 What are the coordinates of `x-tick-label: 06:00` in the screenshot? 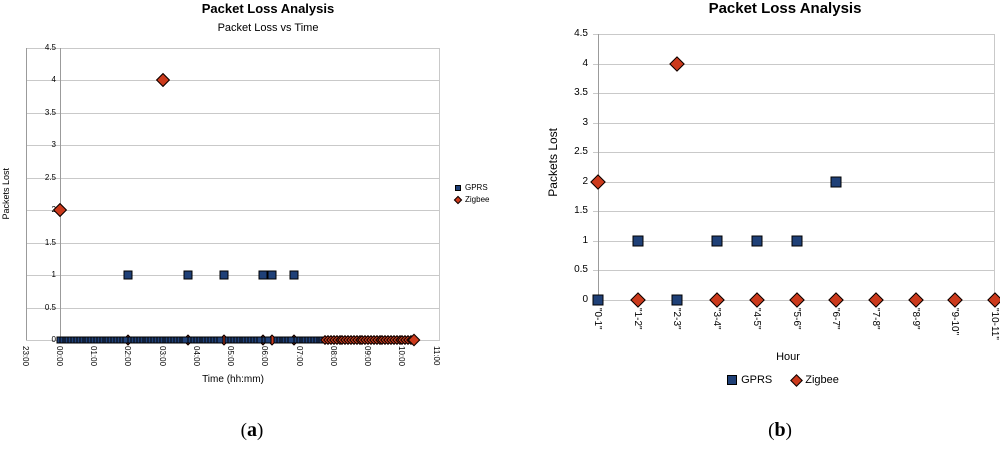 It's located at (265, 356).